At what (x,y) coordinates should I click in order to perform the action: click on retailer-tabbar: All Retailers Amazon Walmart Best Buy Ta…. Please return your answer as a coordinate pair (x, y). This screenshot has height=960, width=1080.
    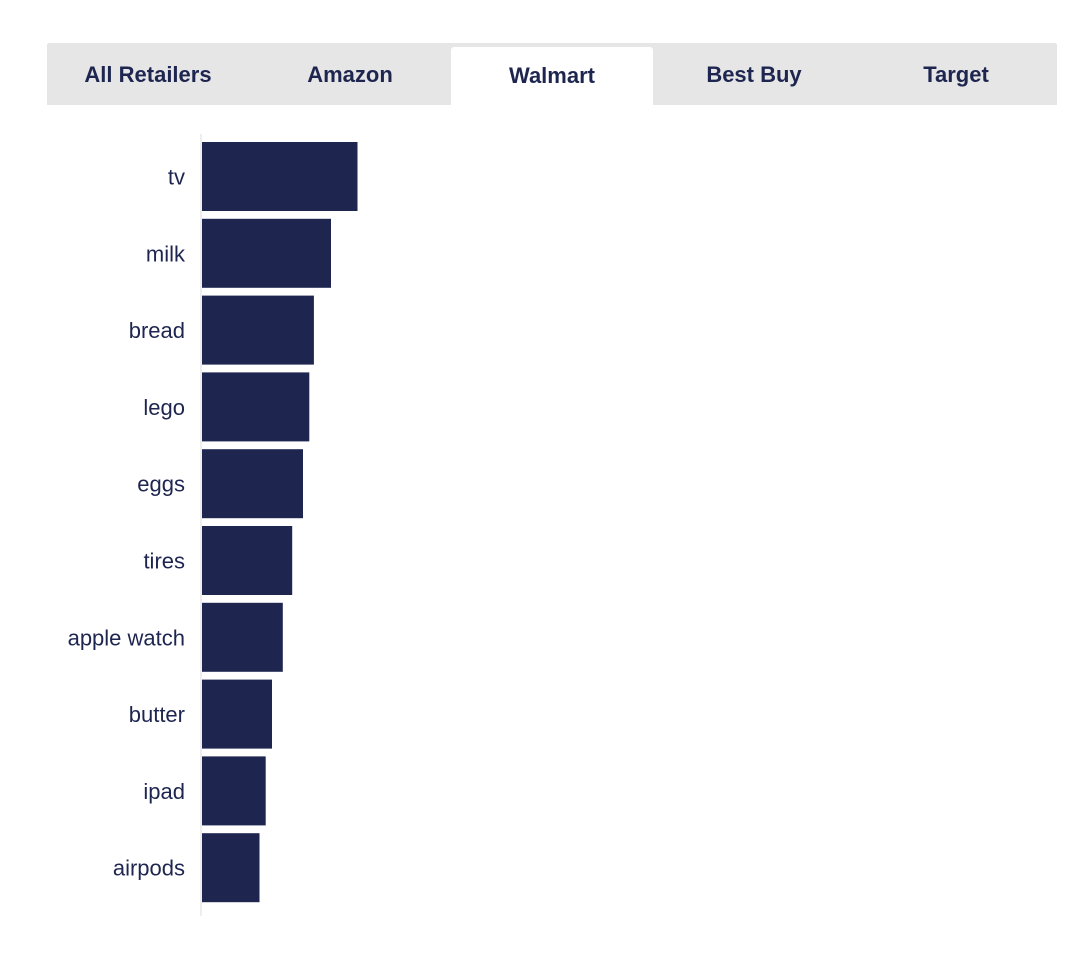
    Looking at the image, I should click on (552, 74).